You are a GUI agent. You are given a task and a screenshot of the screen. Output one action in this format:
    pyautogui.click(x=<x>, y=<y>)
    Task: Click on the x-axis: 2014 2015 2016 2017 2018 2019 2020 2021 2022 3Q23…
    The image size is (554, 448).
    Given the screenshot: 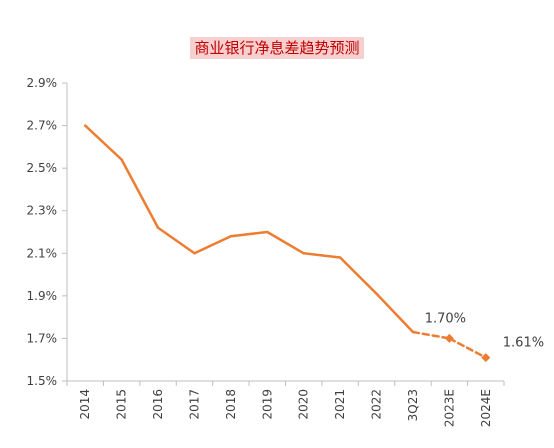 What is the action you would take?
    pyautogui.click(x=285, y=403)
    